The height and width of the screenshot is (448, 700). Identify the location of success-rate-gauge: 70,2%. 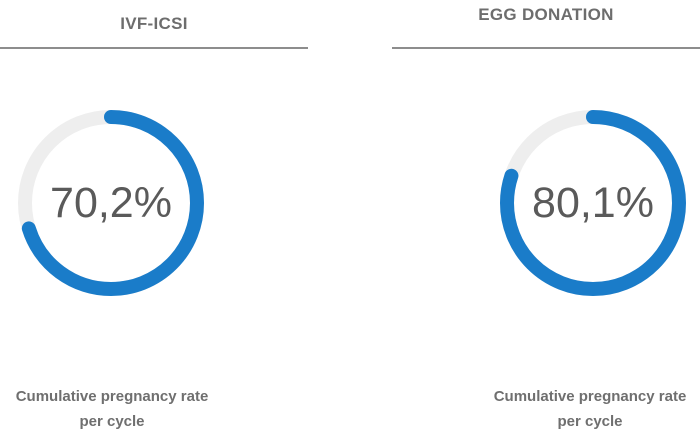
(111, 203).